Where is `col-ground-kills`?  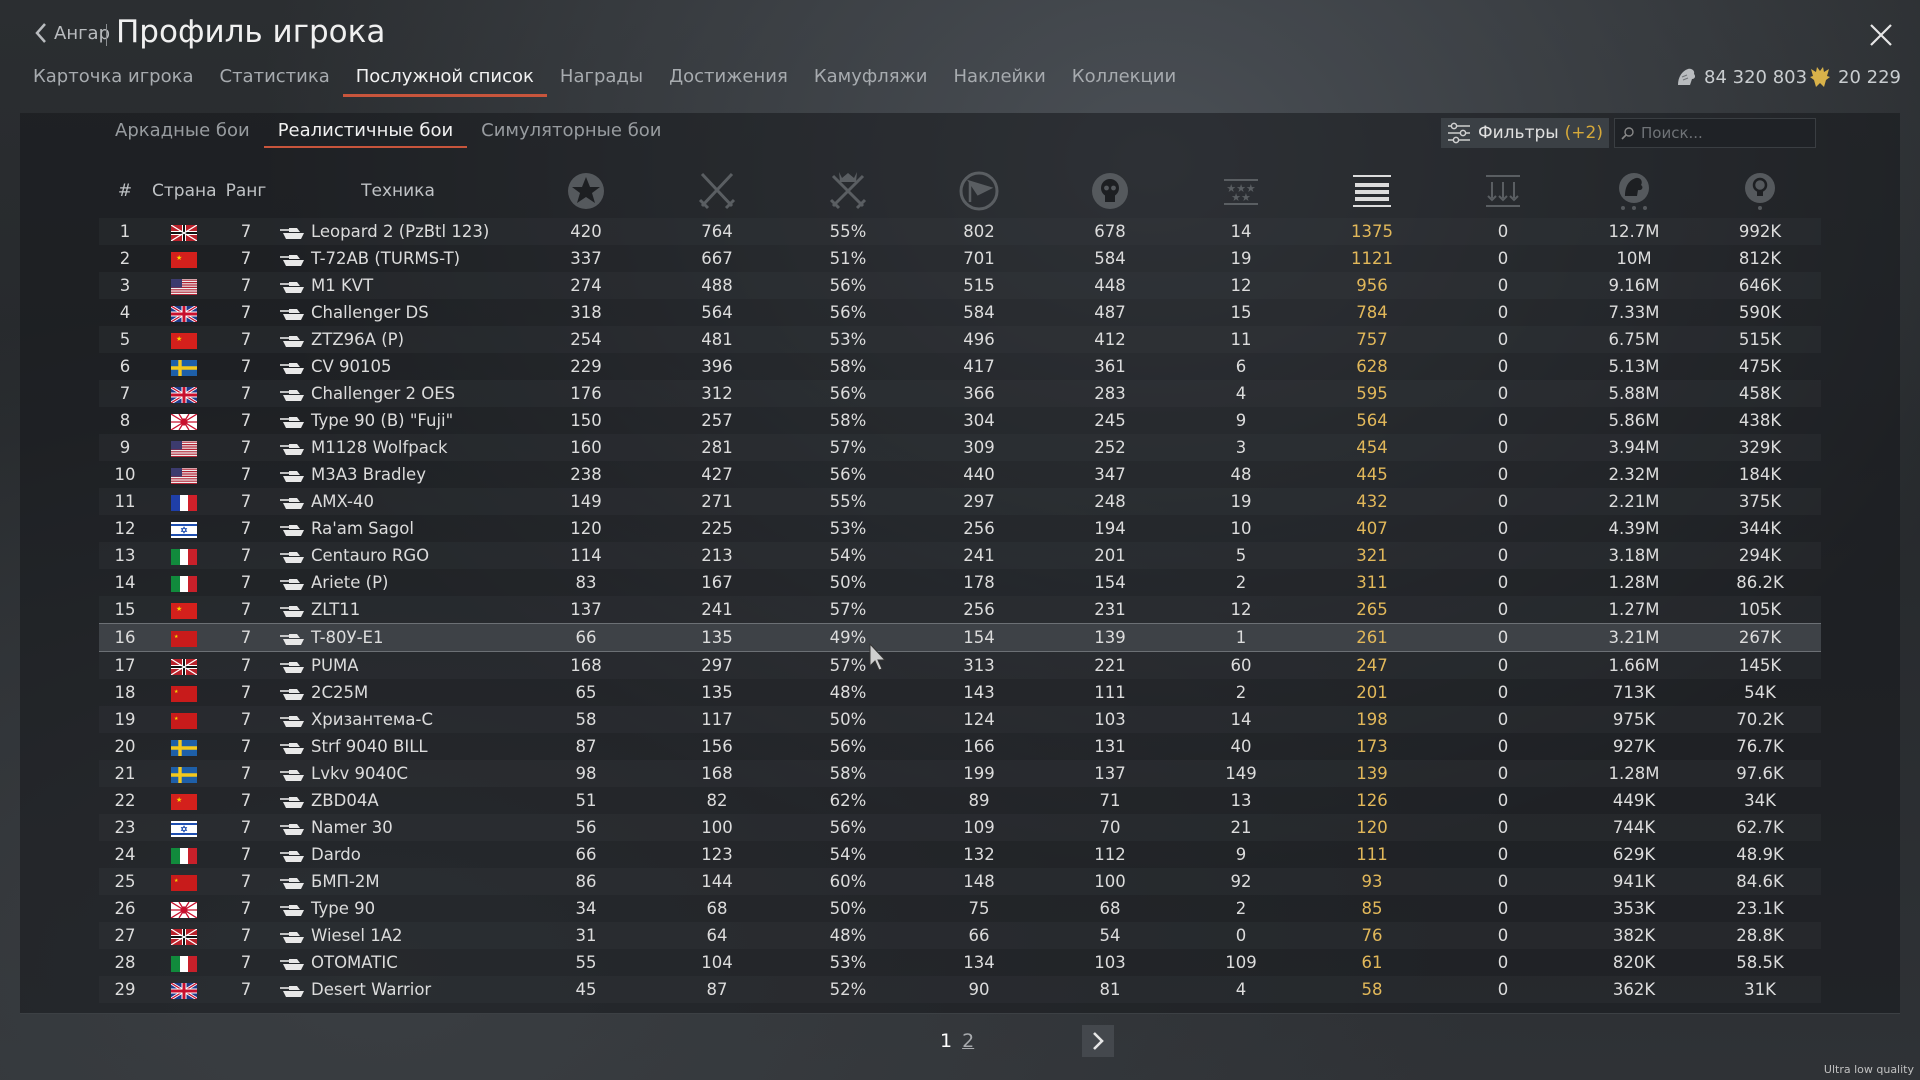 col-ground-kills is located at coordinates (1372, 191).